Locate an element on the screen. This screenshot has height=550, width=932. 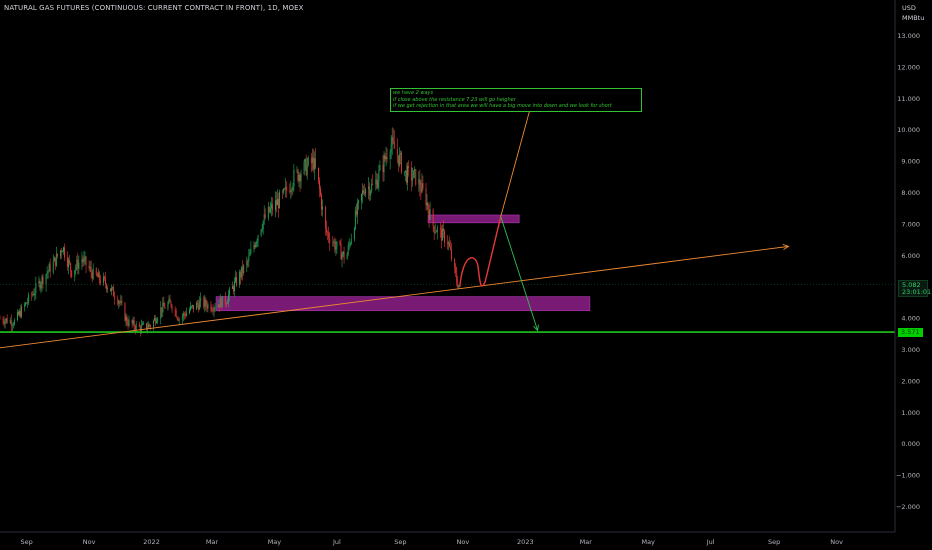
x-tick-label: 2022 is located at coordinates (151, 542).